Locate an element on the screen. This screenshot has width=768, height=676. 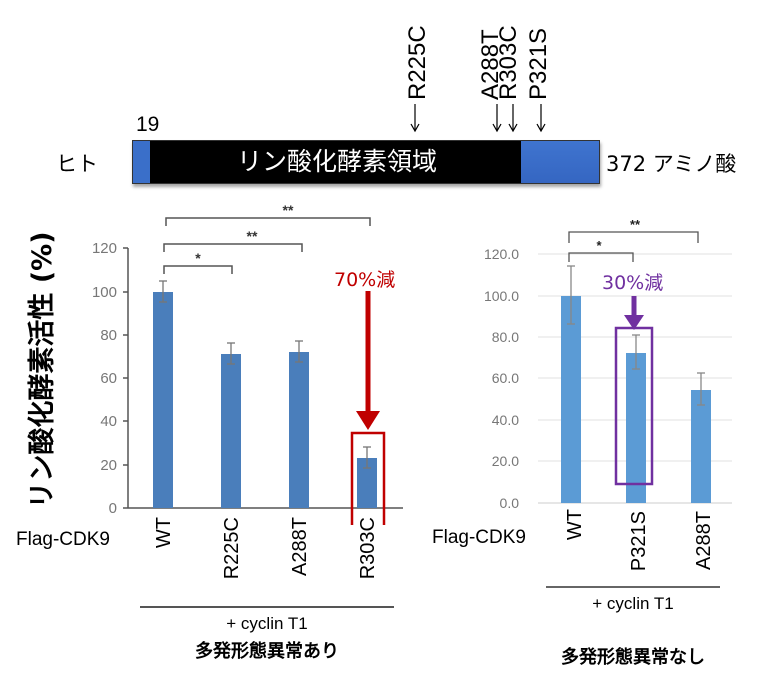
svg-text: 20.0 is located at coordinates (505, 461).